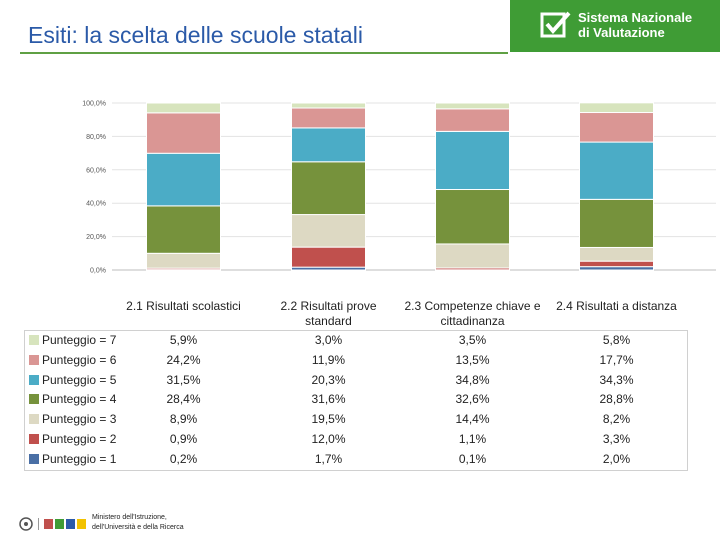  Describe the element at coordinates (183, 458) in the screenshot. I see `table-cell: 0,2%` at that location.